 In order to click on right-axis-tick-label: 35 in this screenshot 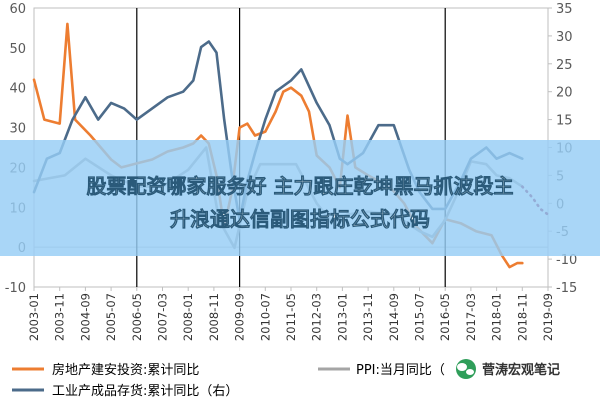, I will do `click(564, 9)`.